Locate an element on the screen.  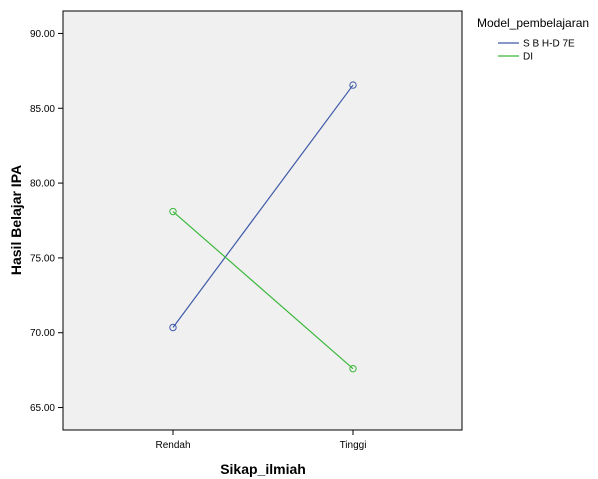
y-tick-label: 65.00 is located at coordinates (42, 408).